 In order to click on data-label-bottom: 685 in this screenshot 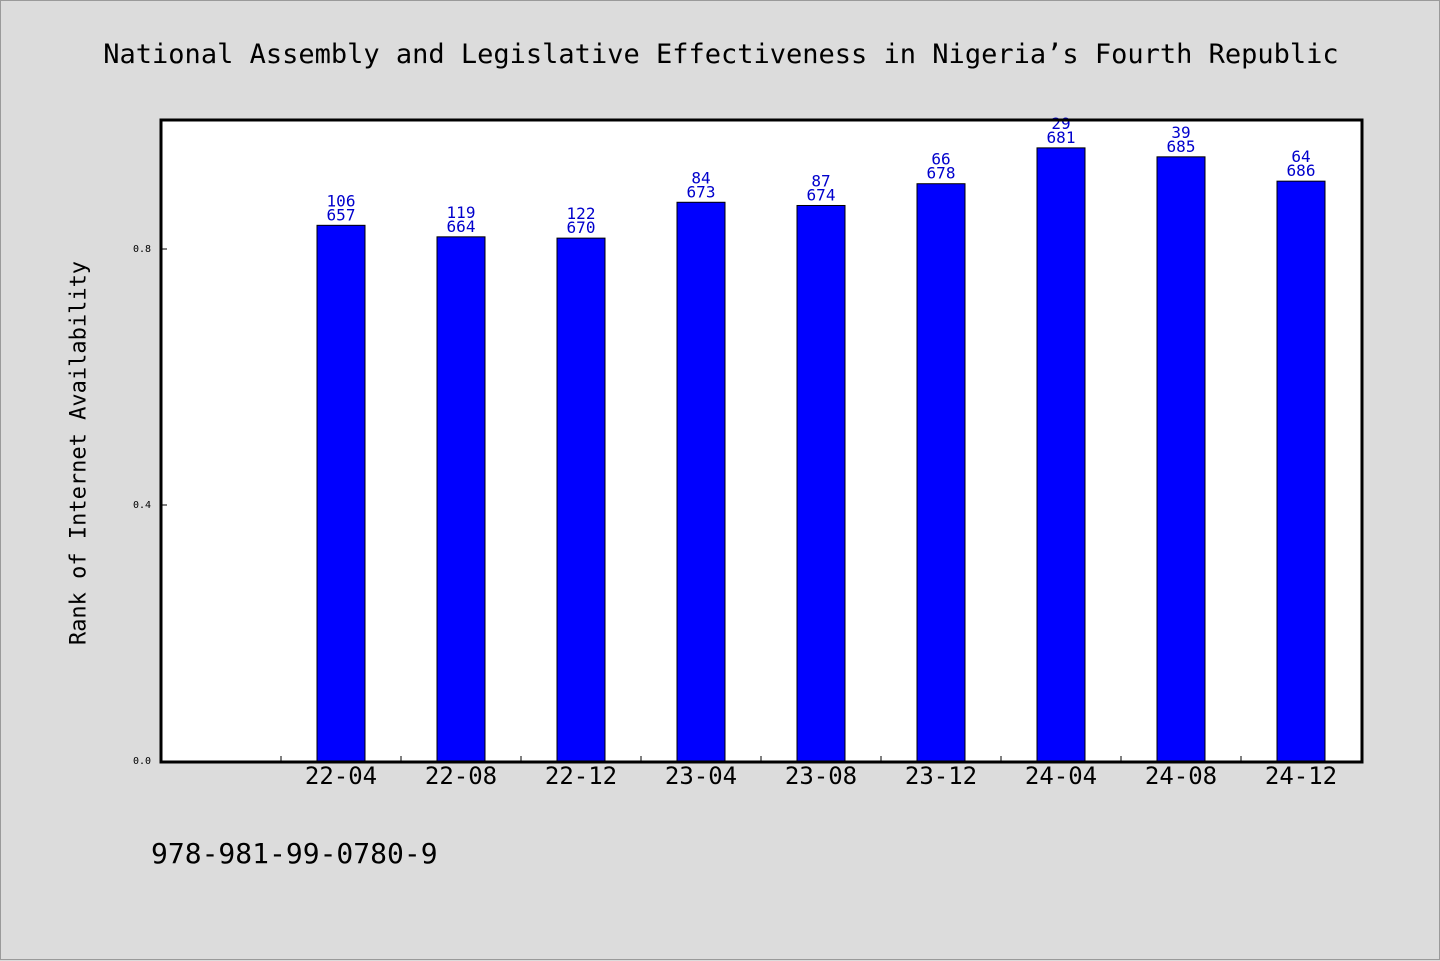, I will do `click(1181, 146)`.